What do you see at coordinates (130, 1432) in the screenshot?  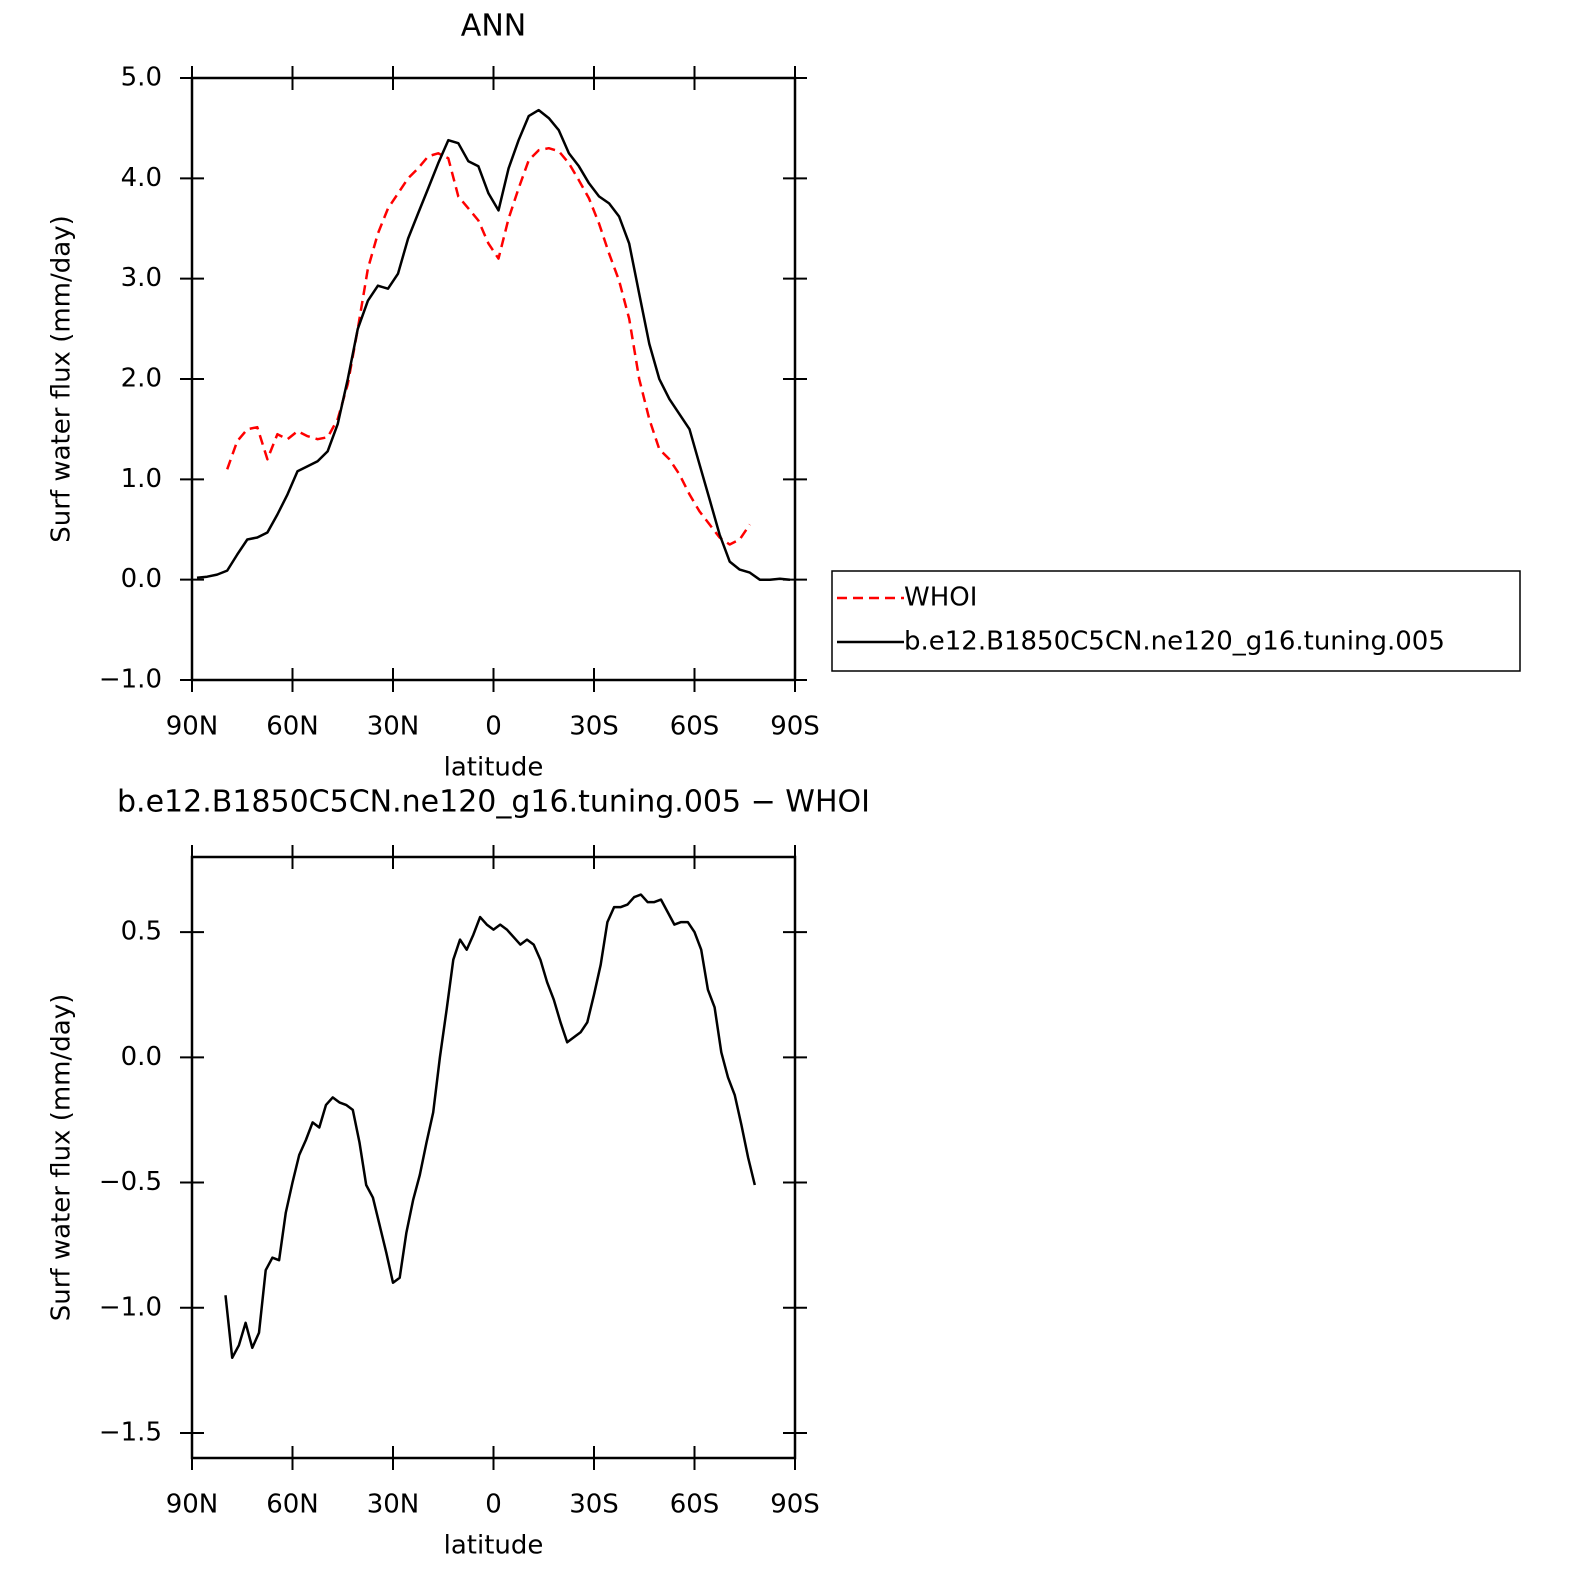 I see `y-tick-label: −1.5` at bounding box center [130, 1432].